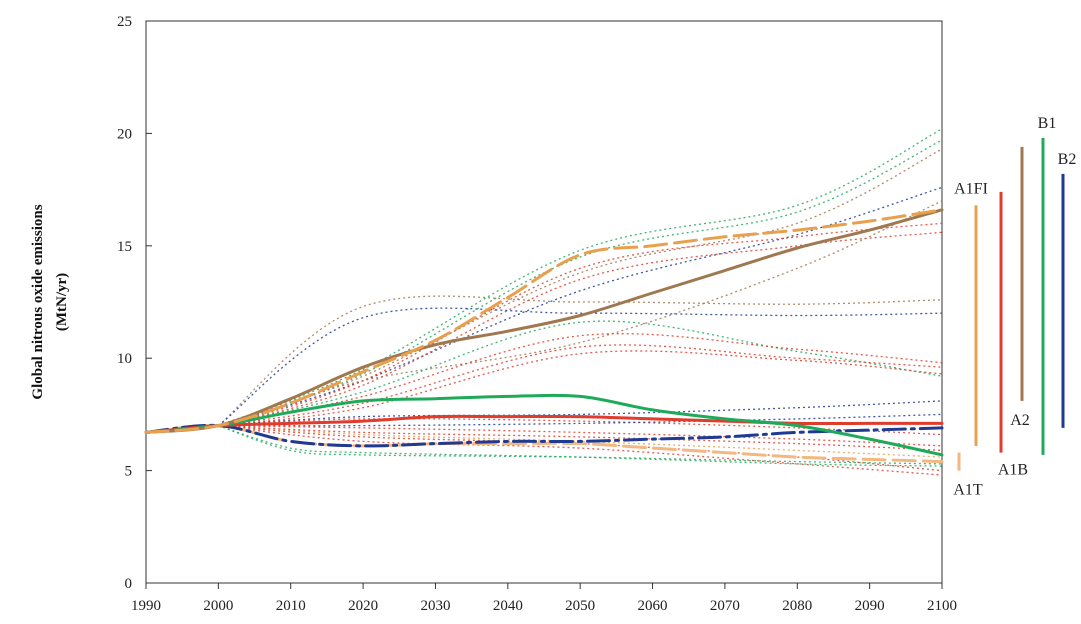 The image size is (1081, 624). I want to click on x-tick-label-1990: 1990, so click(146, 606).